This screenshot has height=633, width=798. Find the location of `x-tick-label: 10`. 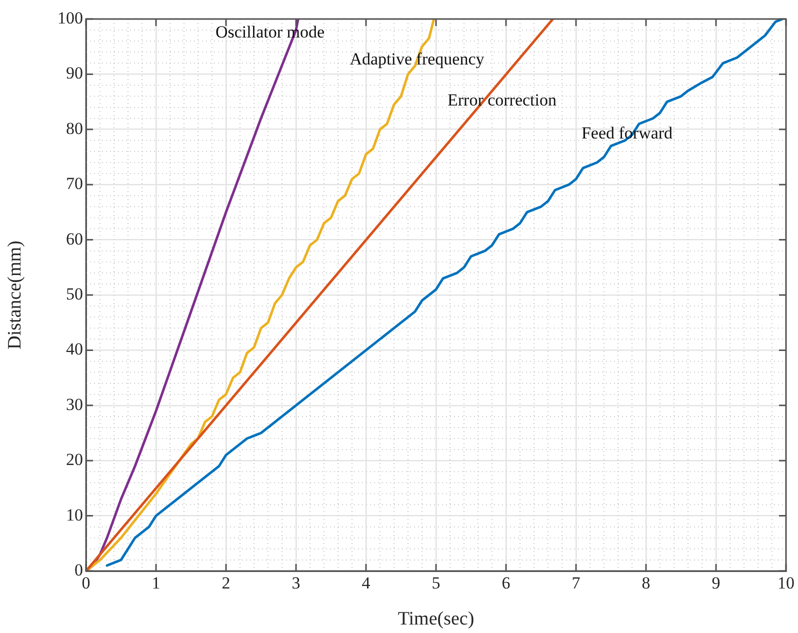

x-tick-label: 10 is located at coordinates (786, 583).